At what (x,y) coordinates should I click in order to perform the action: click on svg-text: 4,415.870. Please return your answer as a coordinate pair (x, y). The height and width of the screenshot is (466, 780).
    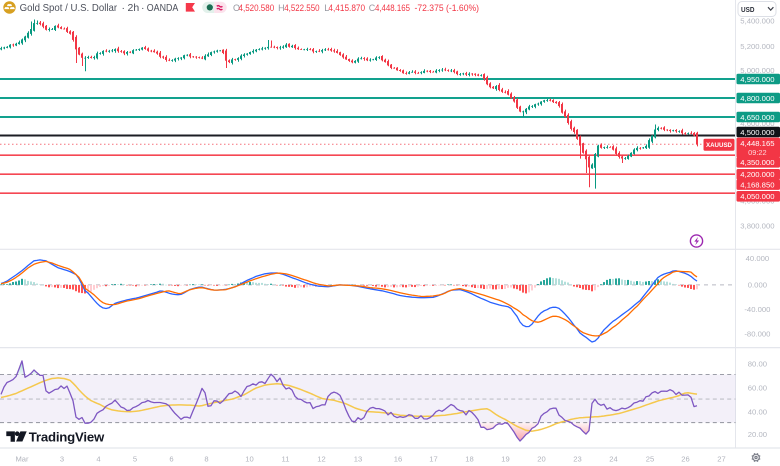
    Looking at the image, I should click on (346, 8).